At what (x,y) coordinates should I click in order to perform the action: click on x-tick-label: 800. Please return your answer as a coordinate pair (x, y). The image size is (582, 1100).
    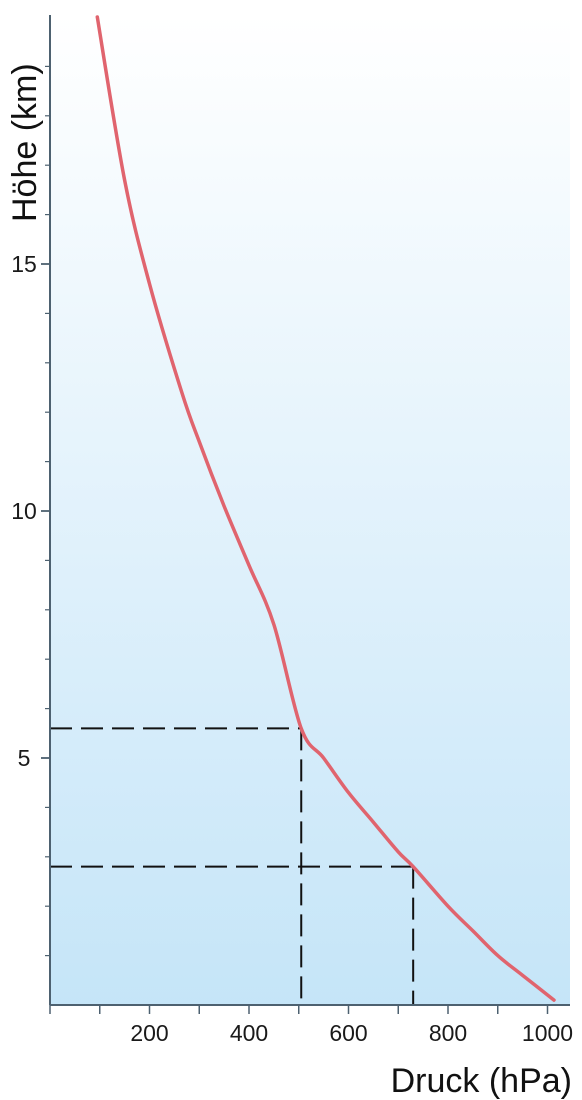
    Looking at the image, I should click on (448, 1033).